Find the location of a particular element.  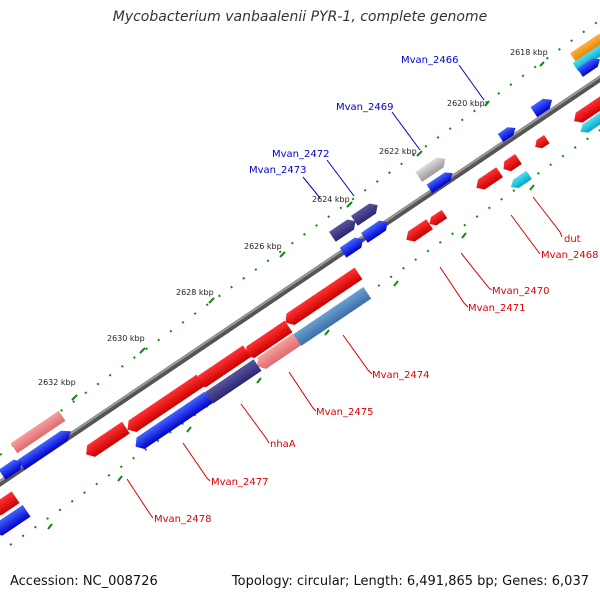

gene-label: dut is located at coordinates (572, 239).